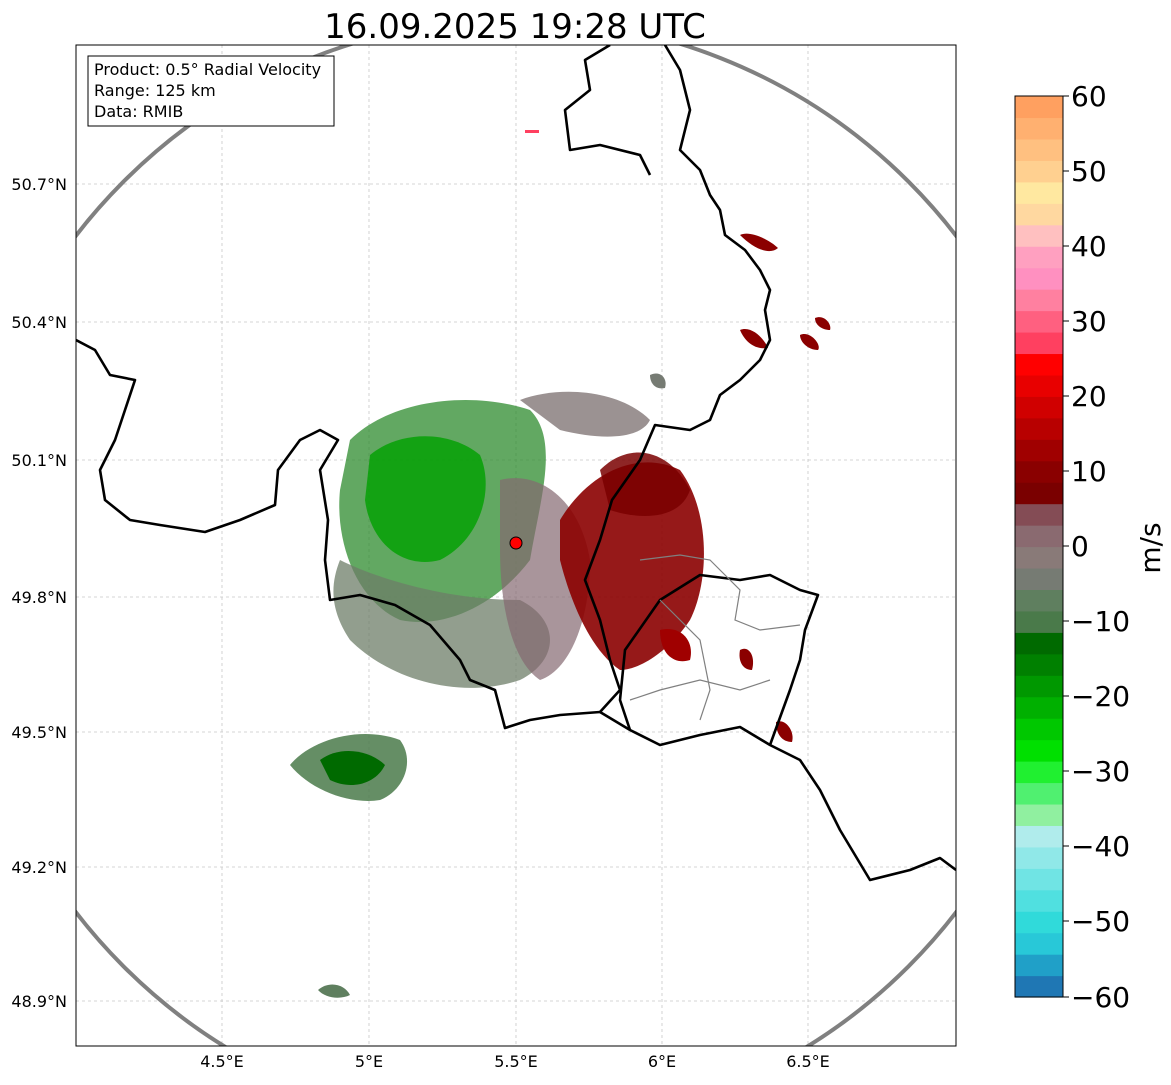 This screenshot has width=1171, height=1085. What do you see at coordinates (1089, 171) in the screenshot?
I see `colorbar-tick-label: 50` at bounding box center [1089, 171].